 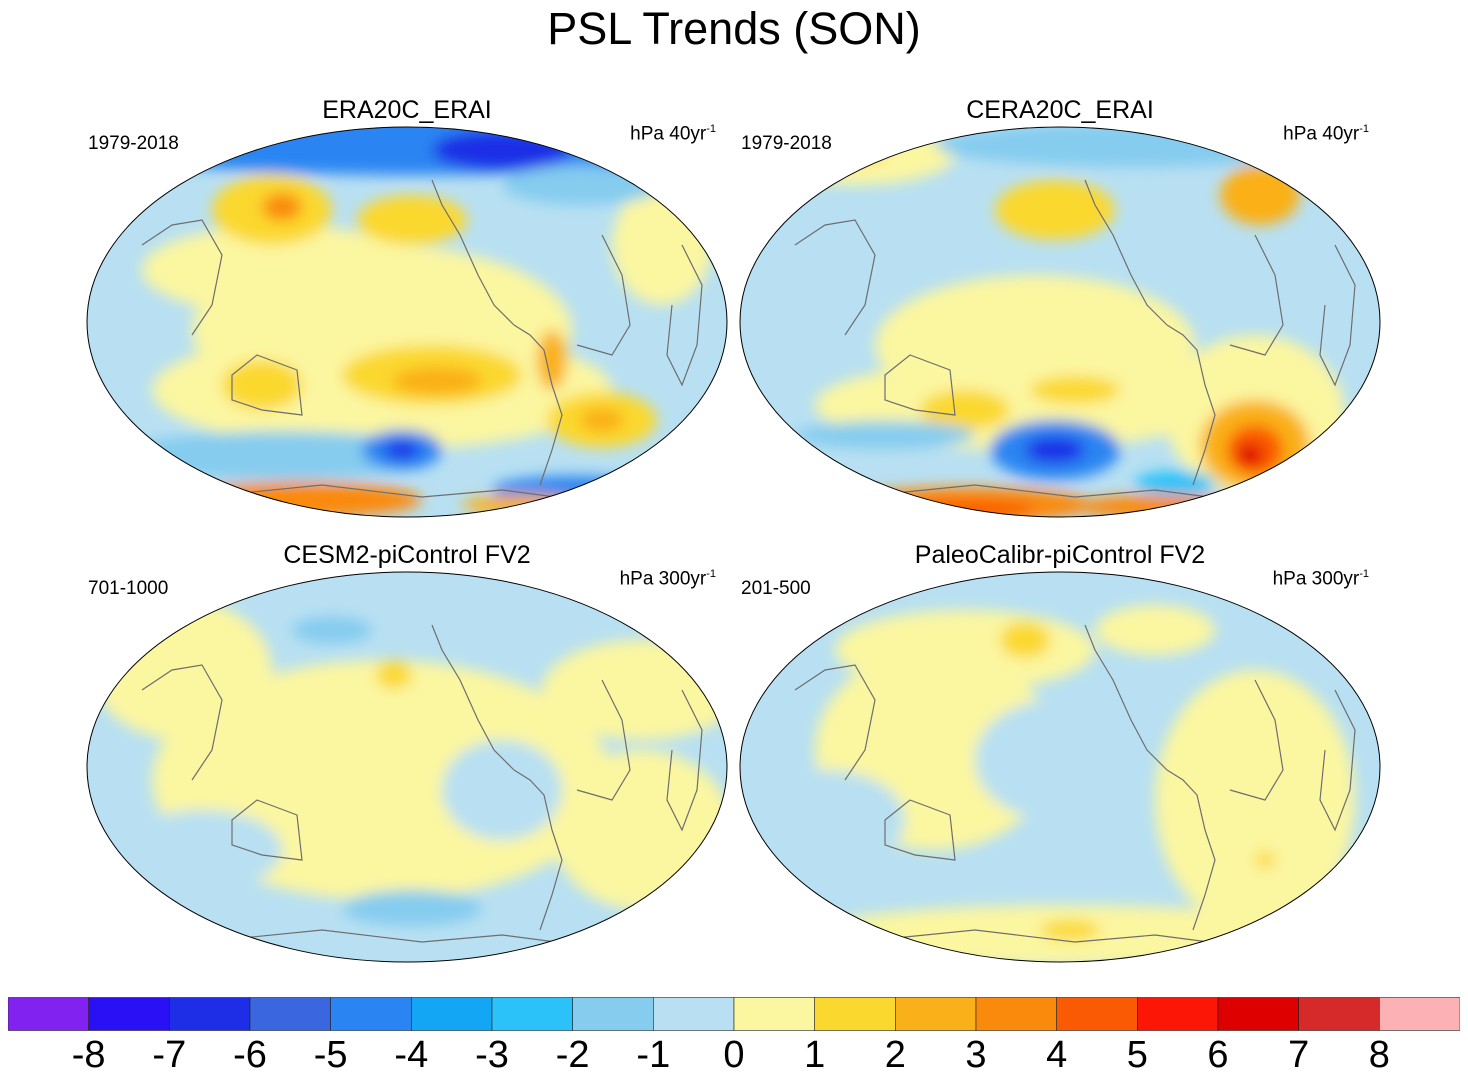 What do you see at coordinates (1060, 110) in the screenshot?
I see `panel-title: CERA20C_ERAI` at bounding box center [1060, 110].